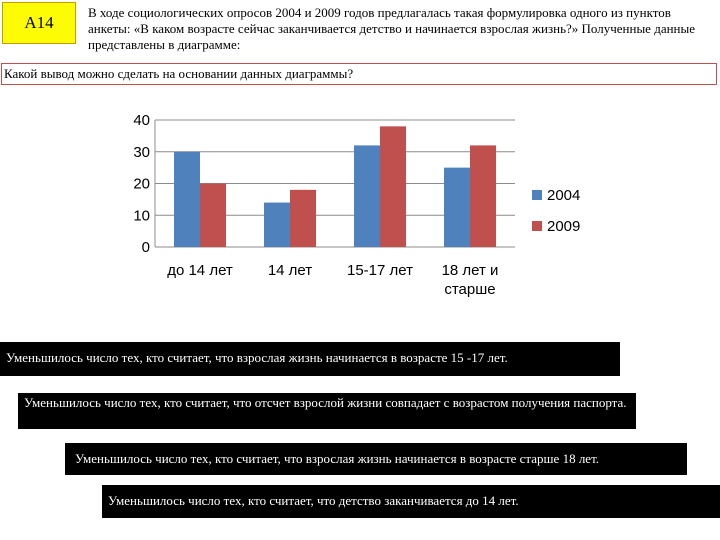  Describe the element at coordinates (470, 280) in the screenshot. I see `x-tick-label: 18 лет и старше` at that location.